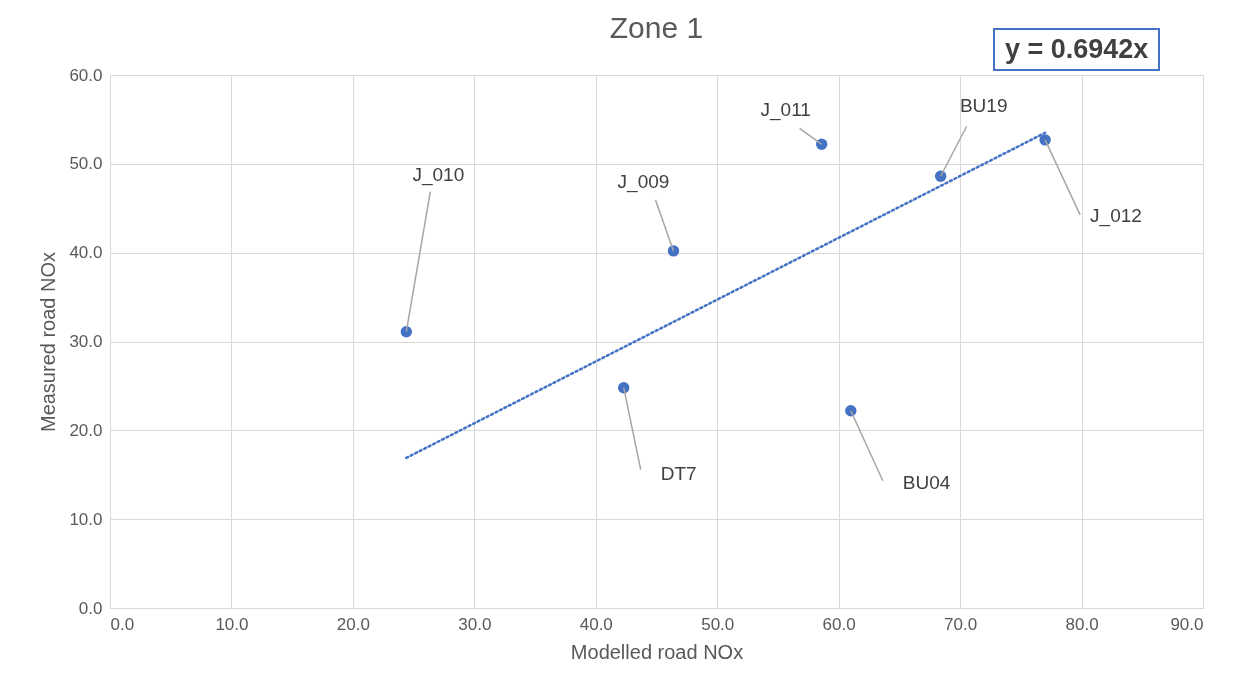 The height and width of the screenshot is (693, 1238). What do you see at coordinates (353, 624) in the screenshot?
I see `x-tick-label: 20.0` at bounding box center [353, 624].